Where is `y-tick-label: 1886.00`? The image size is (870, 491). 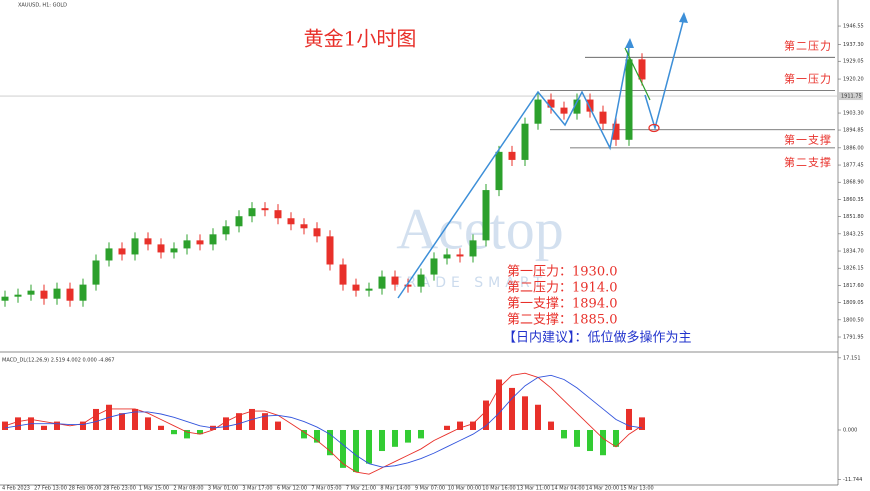
y-tick-label: 1886.00 is located at coordinates (853, 148).